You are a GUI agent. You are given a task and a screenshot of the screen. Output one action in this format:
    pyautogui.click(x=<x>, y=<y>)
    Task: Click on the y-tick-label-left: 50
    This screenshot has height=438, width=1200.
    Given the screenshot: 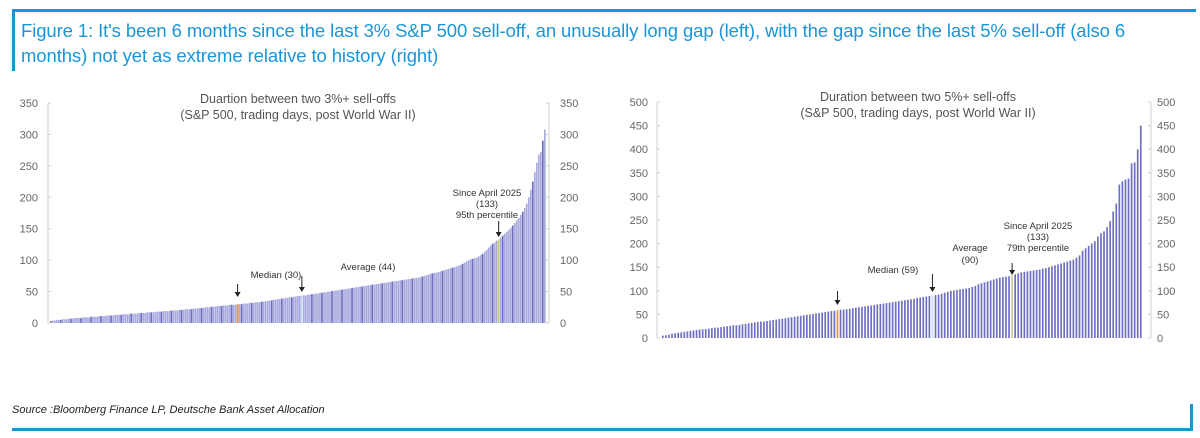 What is the action you would take?
    pyautogui.click(x=32, y=293)
    